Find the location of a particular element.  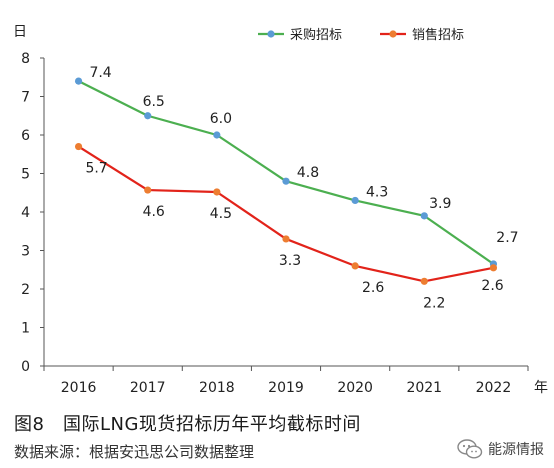

data-label: 2.2 is located at coordinates (434, 303).